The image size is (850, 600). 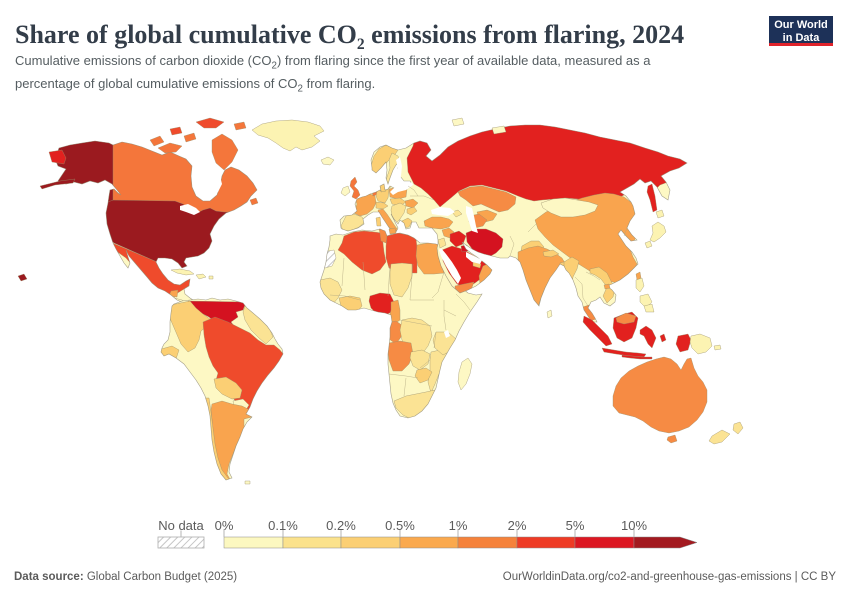 What do you see at coordinates (517, 525) in the screenshot?
I see `svg-text: 2%` at bounding box center [517, 525].